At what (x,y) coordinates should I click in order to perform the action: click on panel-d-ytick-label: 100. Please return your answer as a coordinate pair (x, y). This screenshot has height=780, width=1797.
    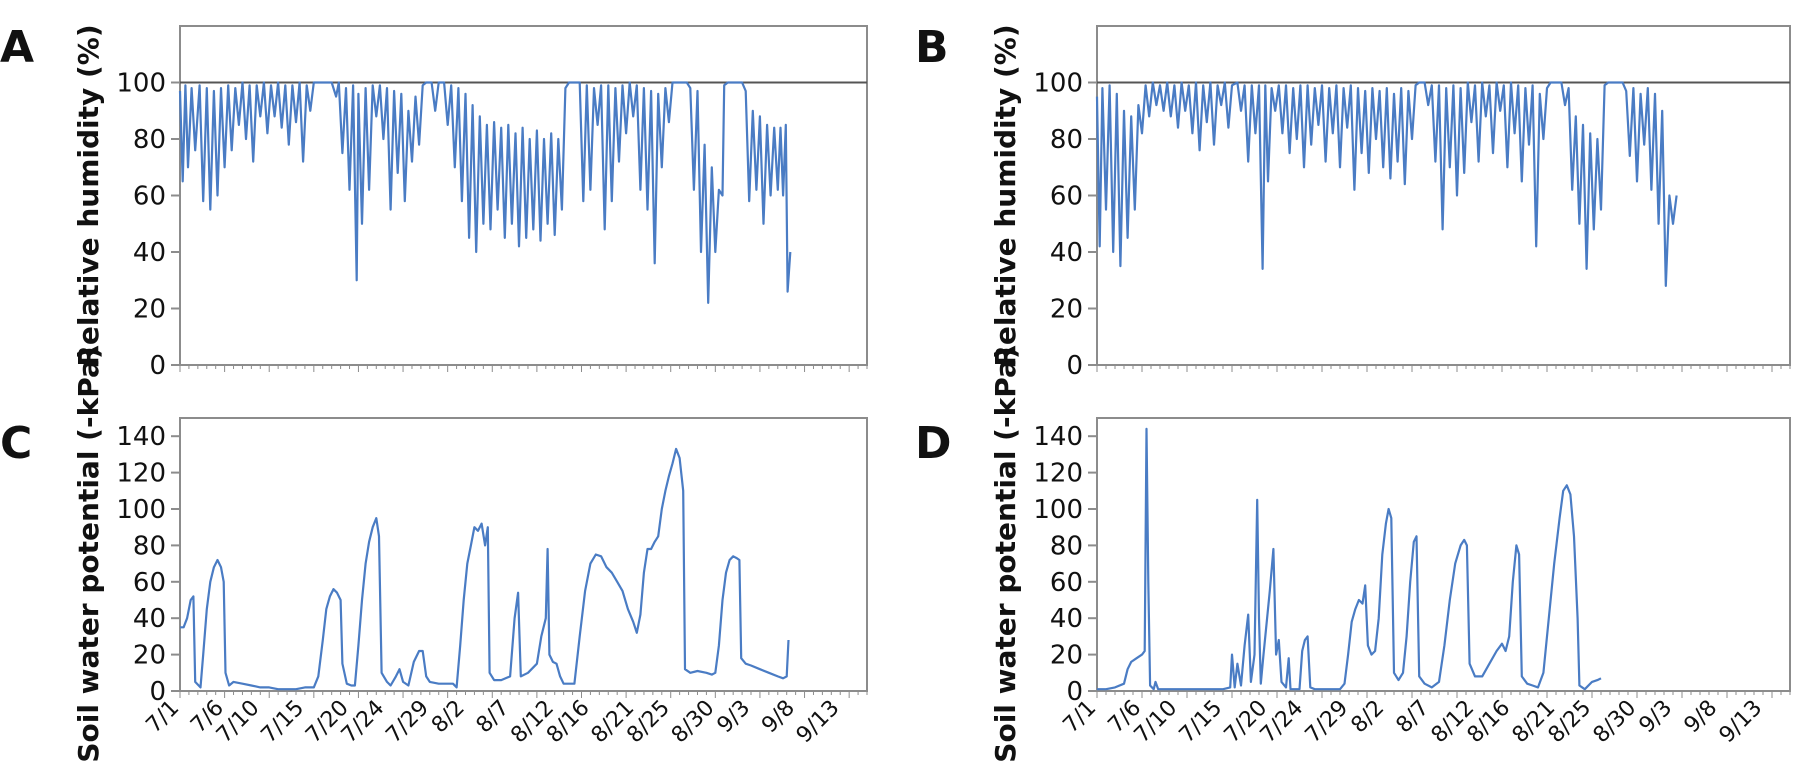
    Looking at the image, I should click on (1058, 510).